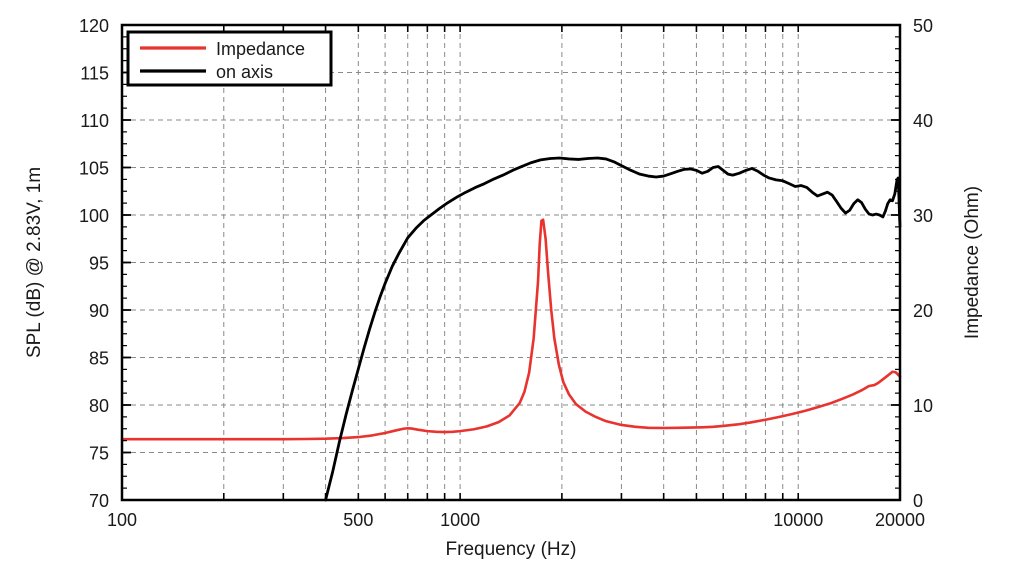 The height and width of the screenshot is (569, 1015). I want to click on legend-box, so click(229, 58).